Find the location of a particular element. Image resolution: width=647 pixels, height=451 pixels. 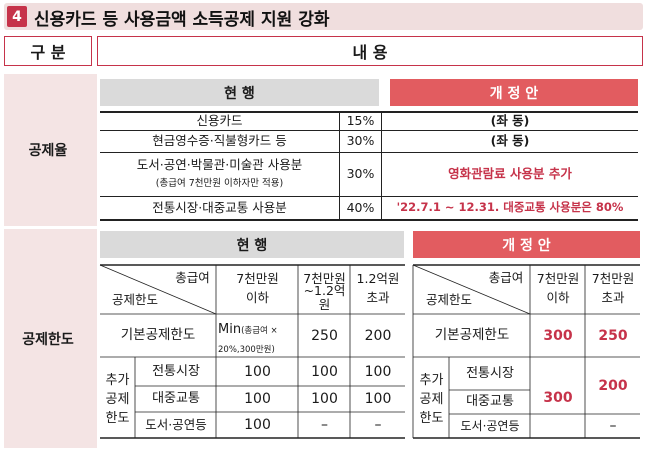

rate-item: 전통시장·대중교통 사용분 is located at coordinates (219, 207).